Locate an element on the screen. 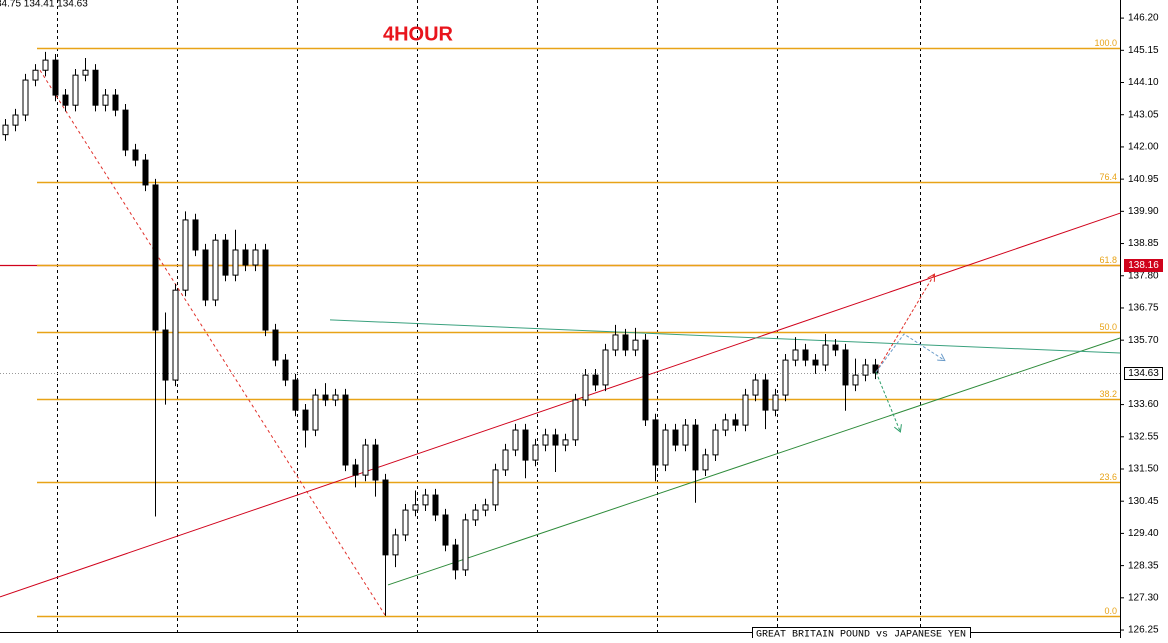 The image size is (1168, 643). price-marker-label: 138.16 is located at coordinates (1143, 265).